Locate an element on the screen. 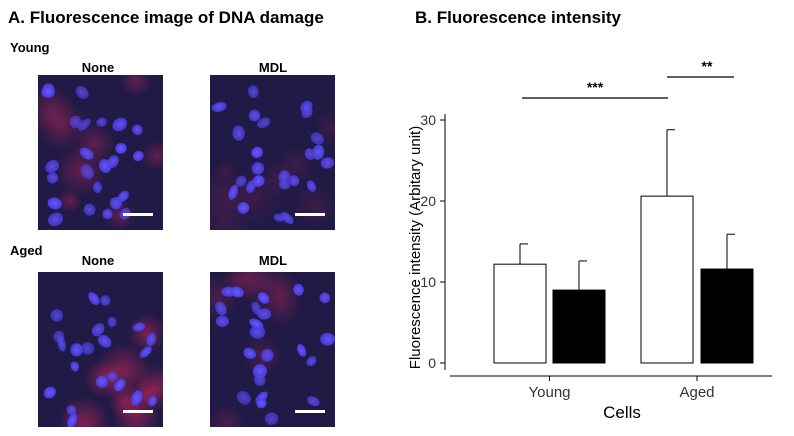  x-tick-label: Aged is located at coordinates (696, 392).